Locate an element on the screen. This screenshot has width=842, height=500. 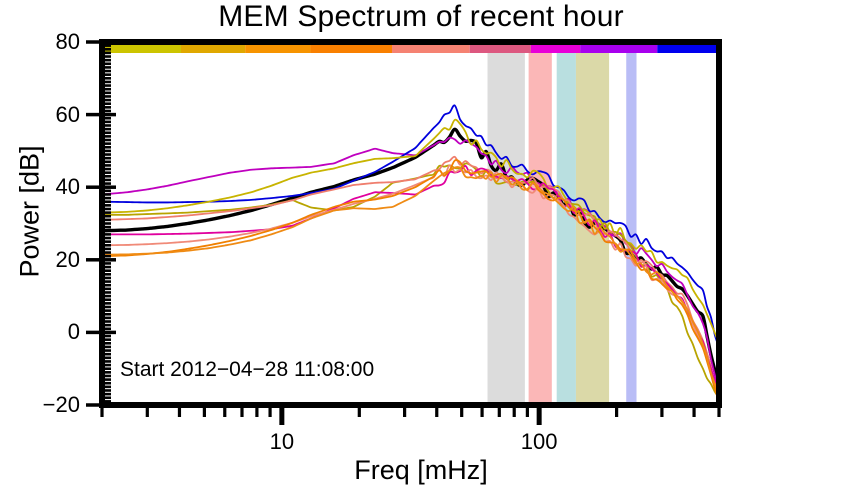
seg-golden is located at coordinates (213, 49).